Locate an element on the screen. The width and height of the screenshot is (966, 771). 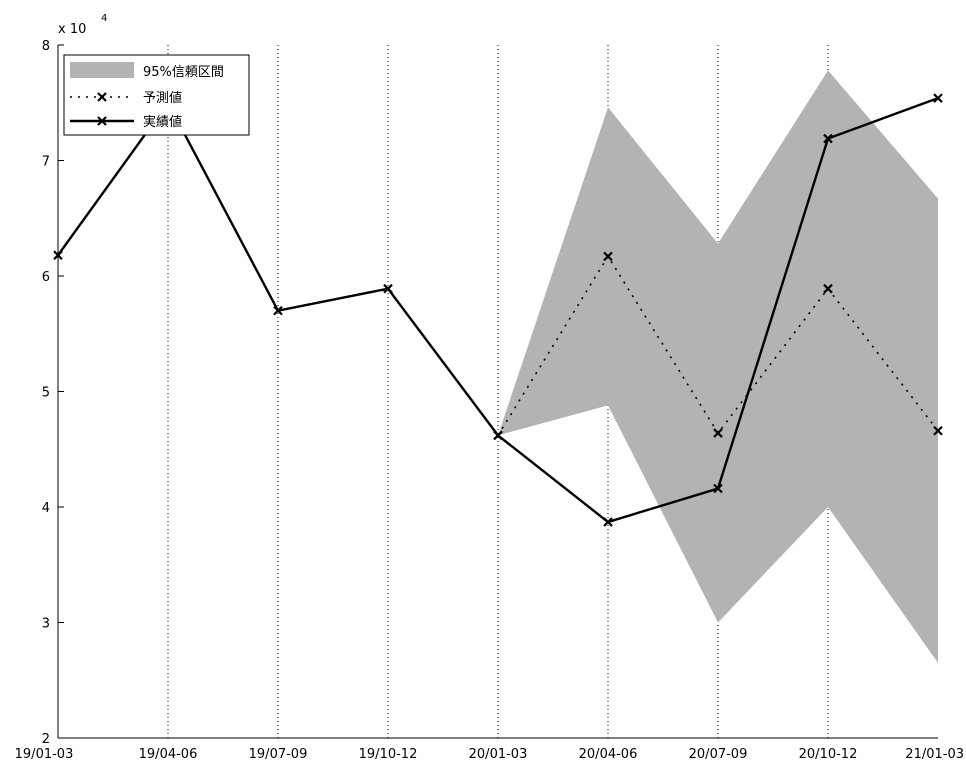
x-tick-label-1: 19/04-06 is located at coordinates (168, 754).